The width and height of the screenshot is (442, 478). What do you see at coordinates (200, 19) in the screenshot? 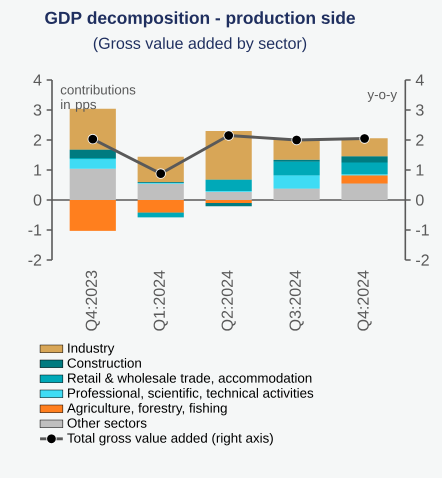
I see `chart-title: GDP decomposition - production side` at bounding box center [200, 19].